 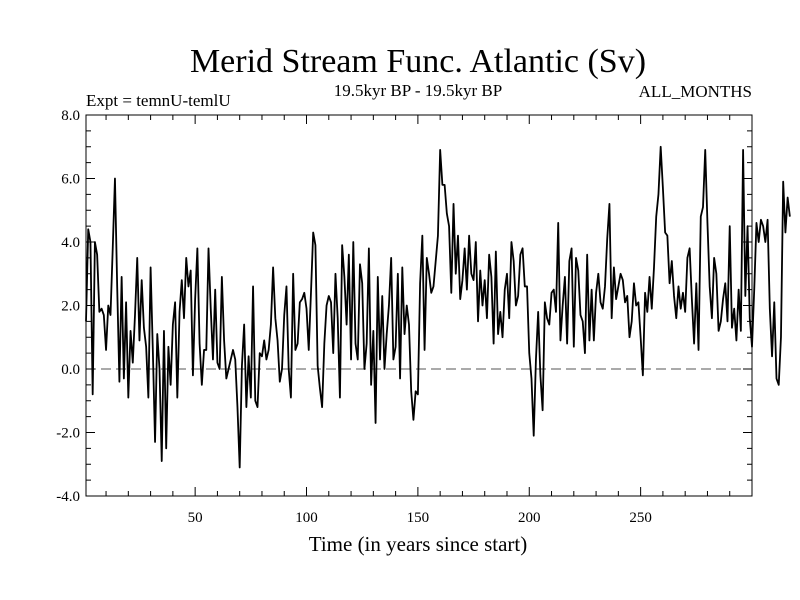 What do you see at coordinates (306, 518) in the screenshot?
I see `x-tick-label: 100` at bounding box center [306, 518].